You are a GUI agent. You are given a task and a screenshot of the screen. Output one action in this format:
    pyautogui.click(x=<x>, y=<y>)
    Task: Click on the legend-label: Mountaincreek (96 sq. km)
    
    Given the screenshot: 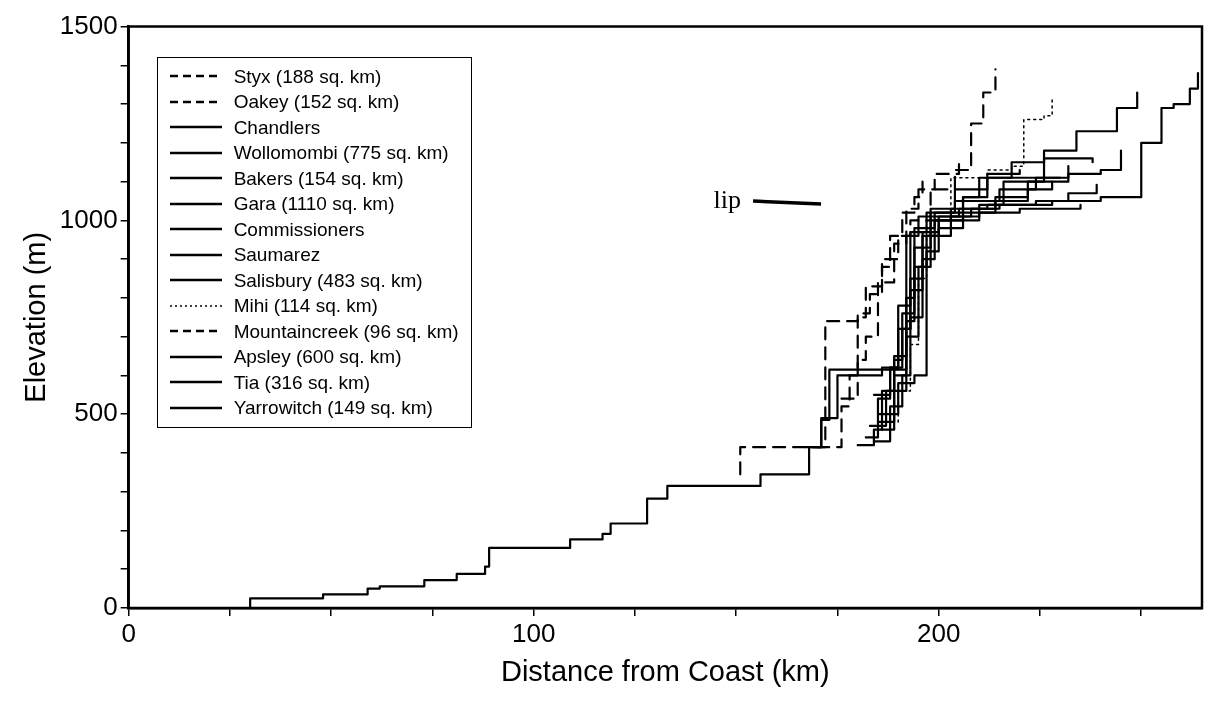 What is the action you would take?
    pyautogui.click(x=346, y=331)
    